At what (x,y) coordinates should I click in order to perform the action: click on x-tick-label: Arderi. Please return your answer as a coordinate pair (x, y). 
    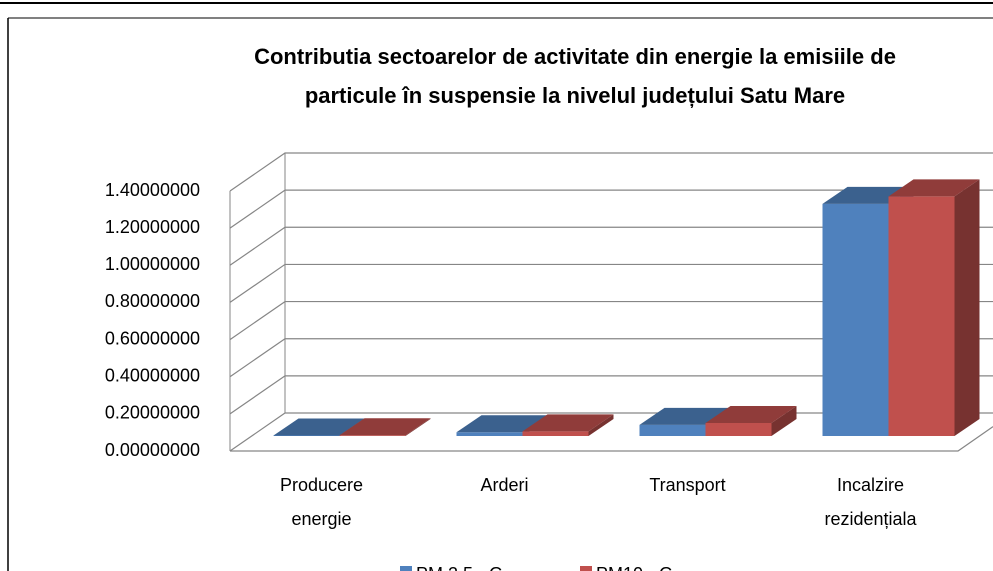
    Looking at the image, I should click on (504, 485).